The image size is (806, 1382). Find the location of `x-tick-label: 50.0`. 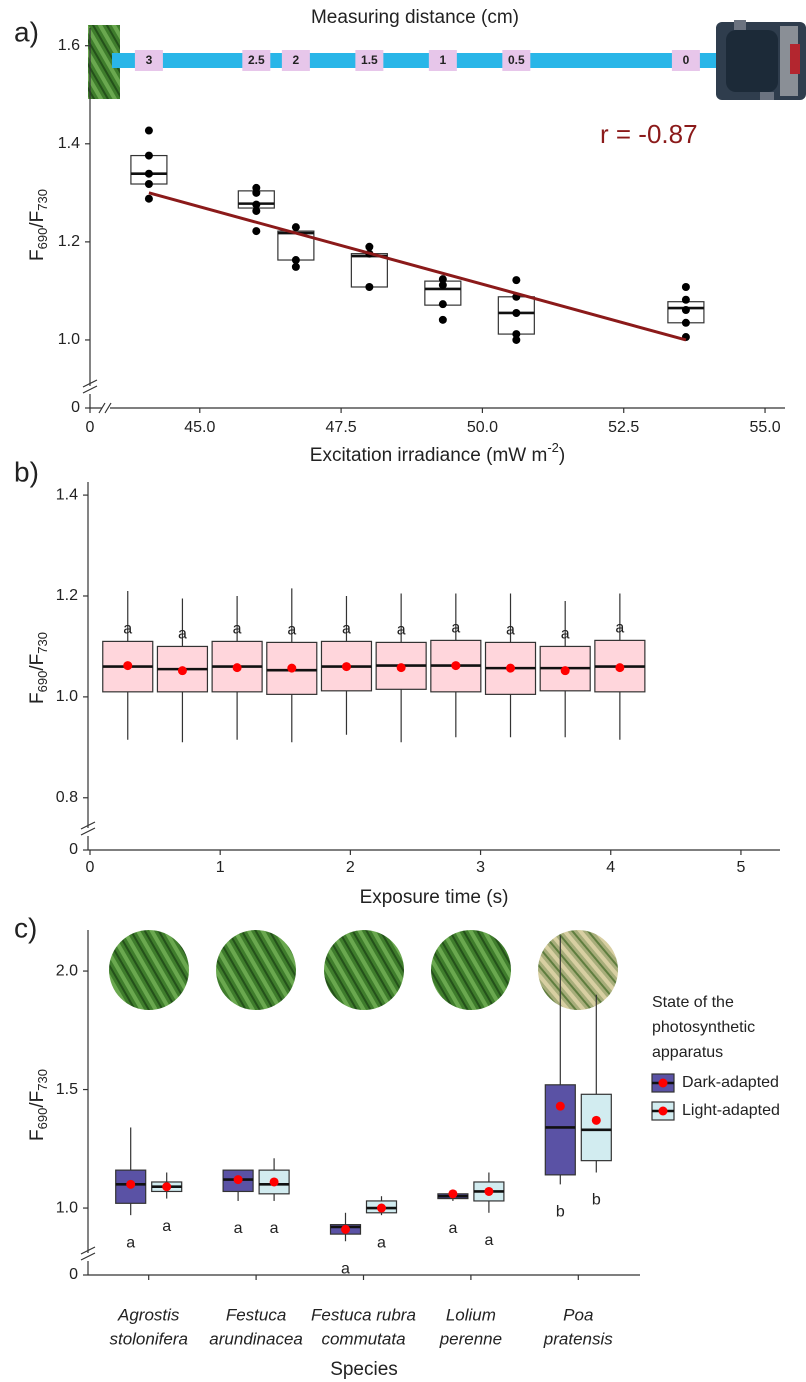

x-tick-label: 50.0 is located at coordinates (482, 427).